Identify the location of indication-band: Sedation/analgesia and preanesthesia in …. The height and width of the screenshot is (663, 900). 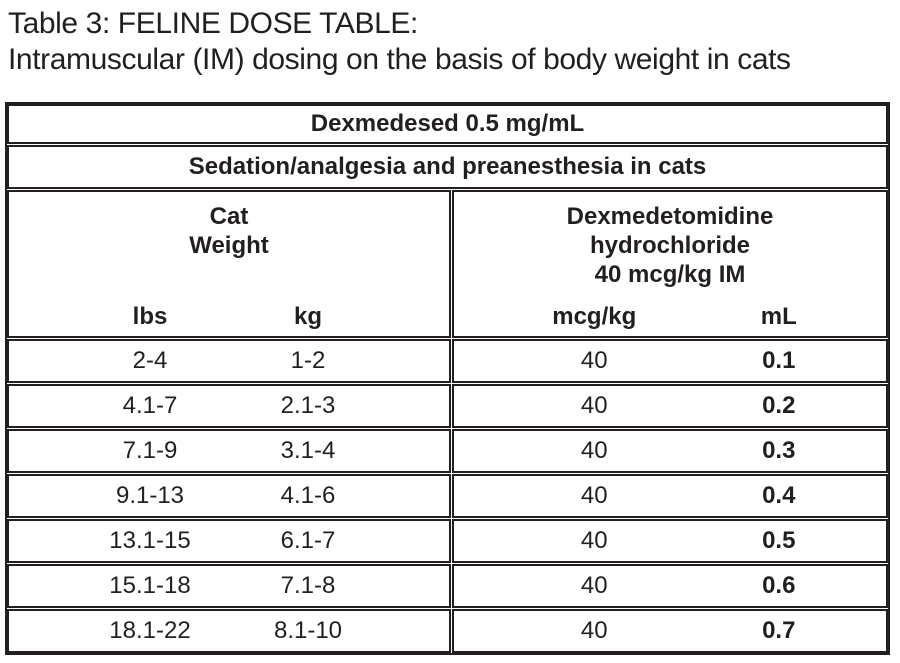
(447, 167).